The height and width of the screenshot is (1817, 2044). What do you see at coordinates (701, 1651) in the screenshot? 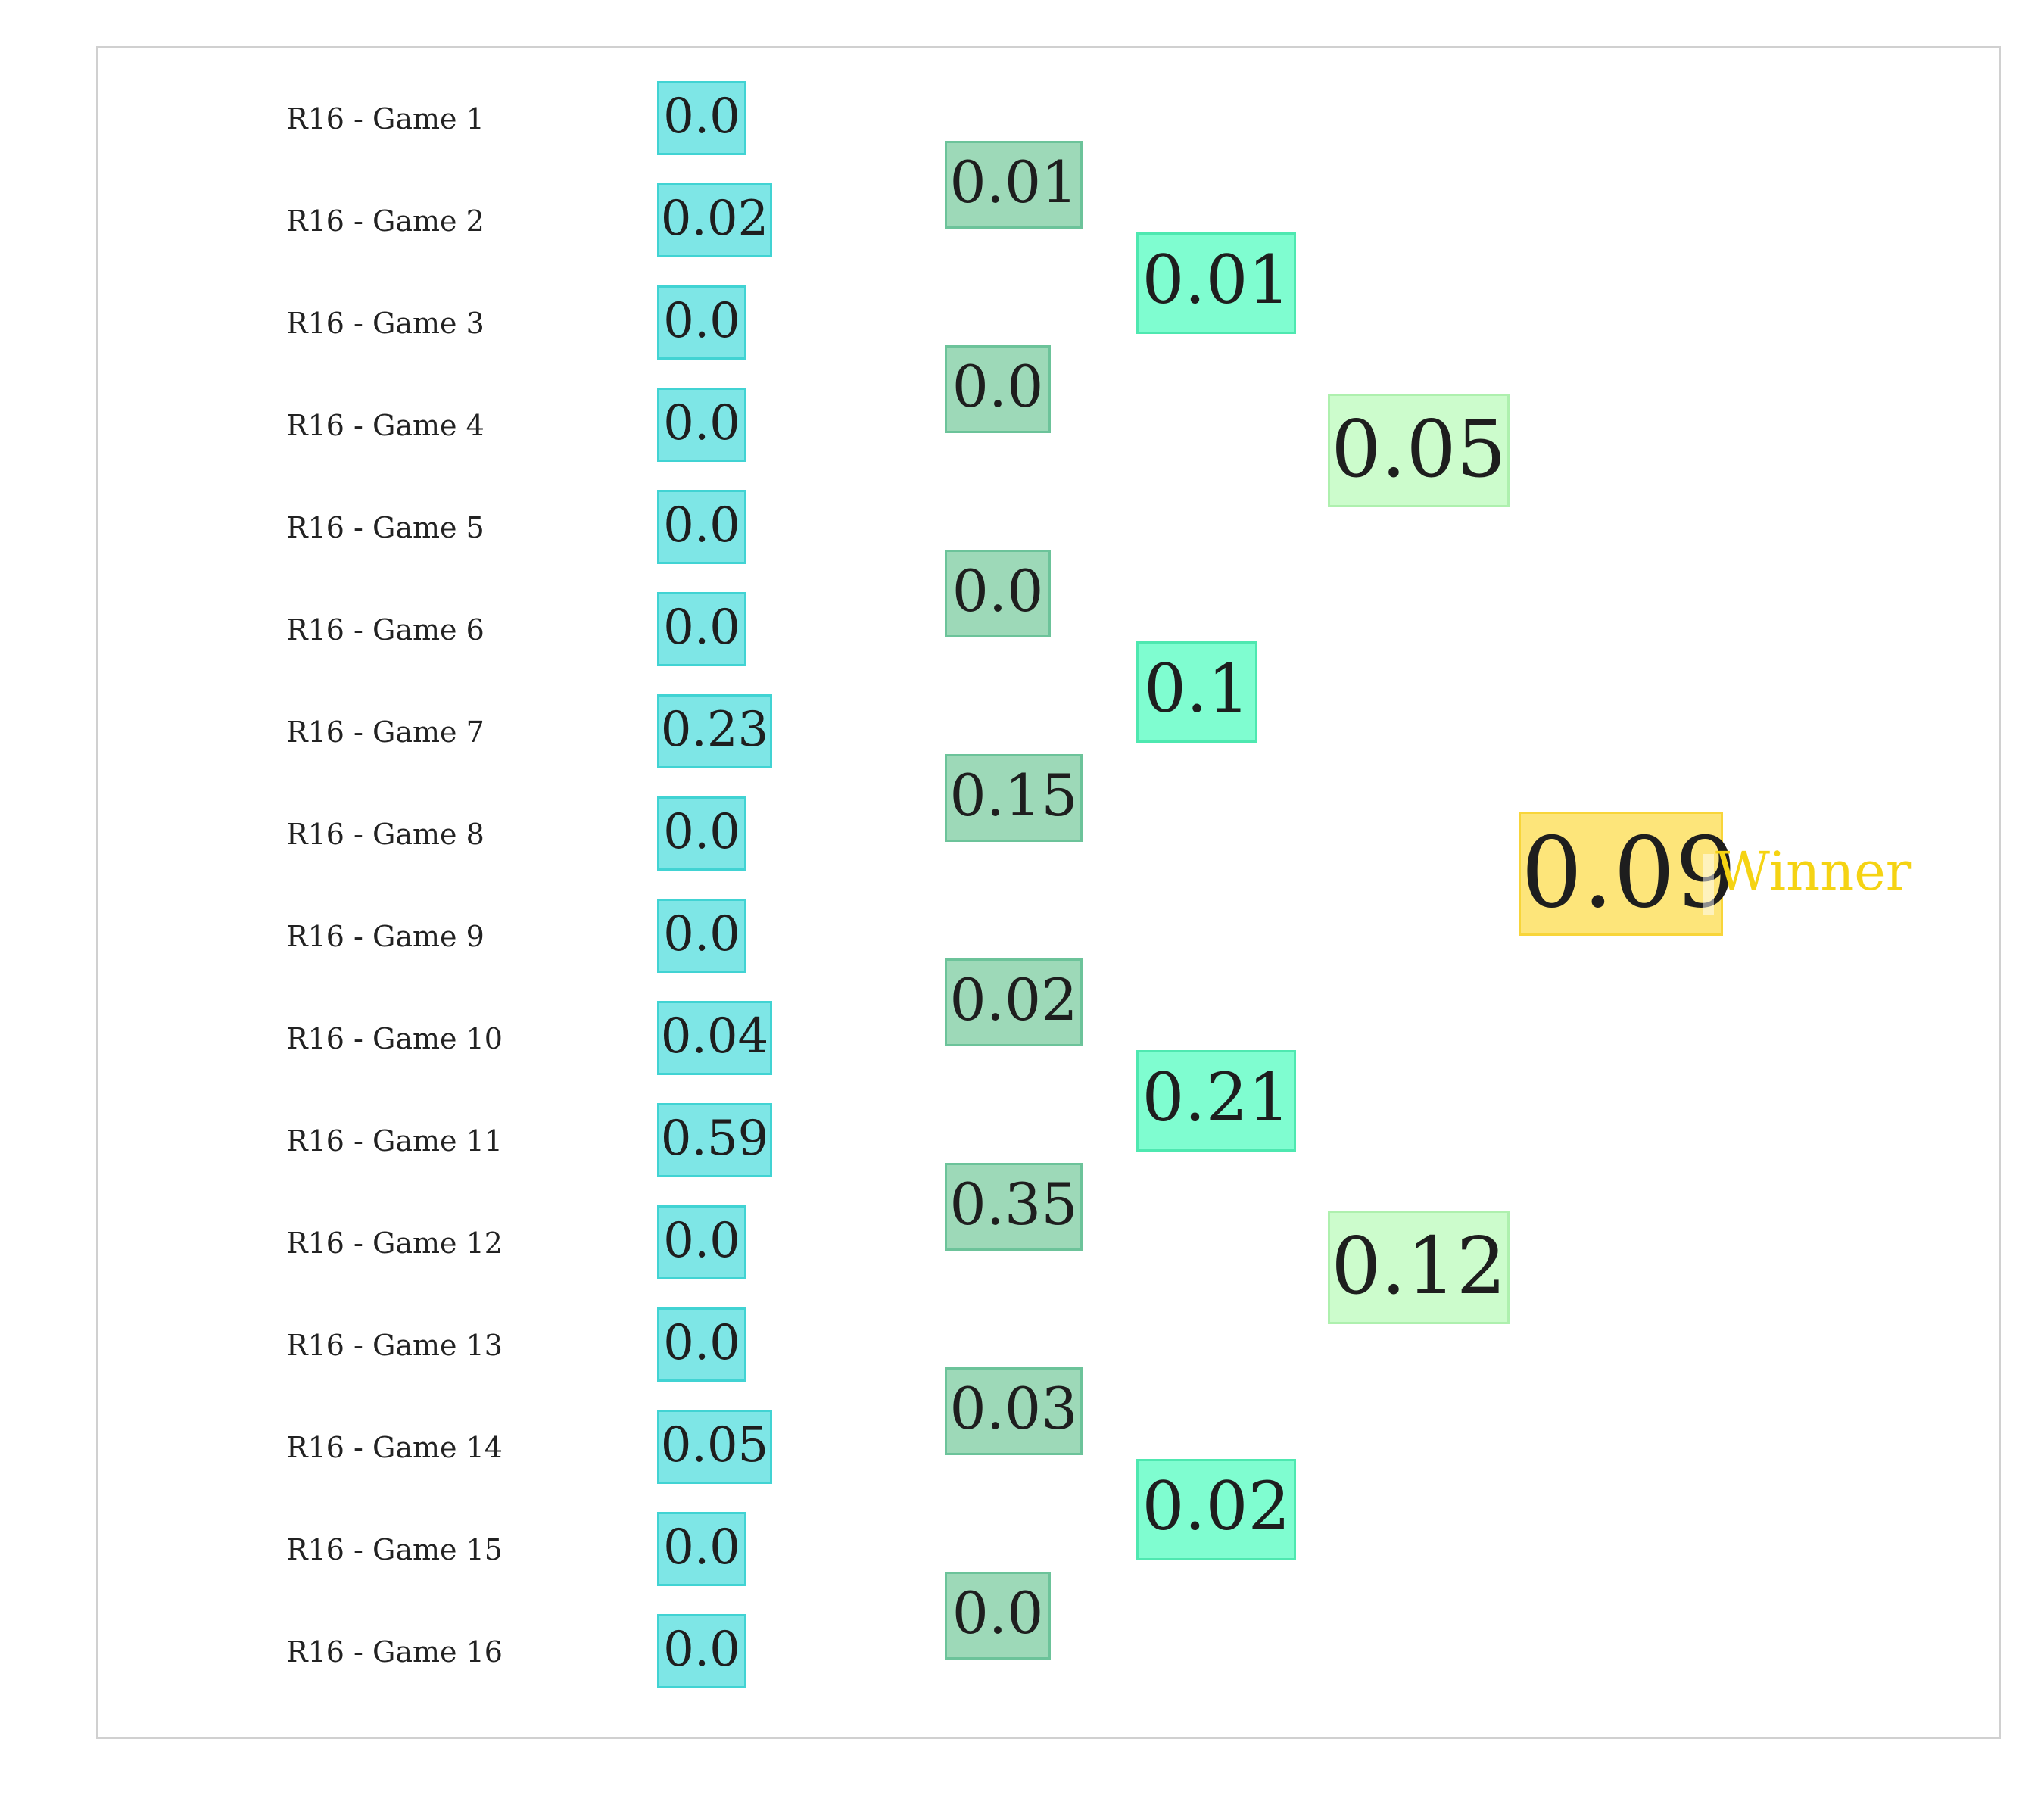
I see `r16-value-16: 0.0` at bounding box center [701, 1651].